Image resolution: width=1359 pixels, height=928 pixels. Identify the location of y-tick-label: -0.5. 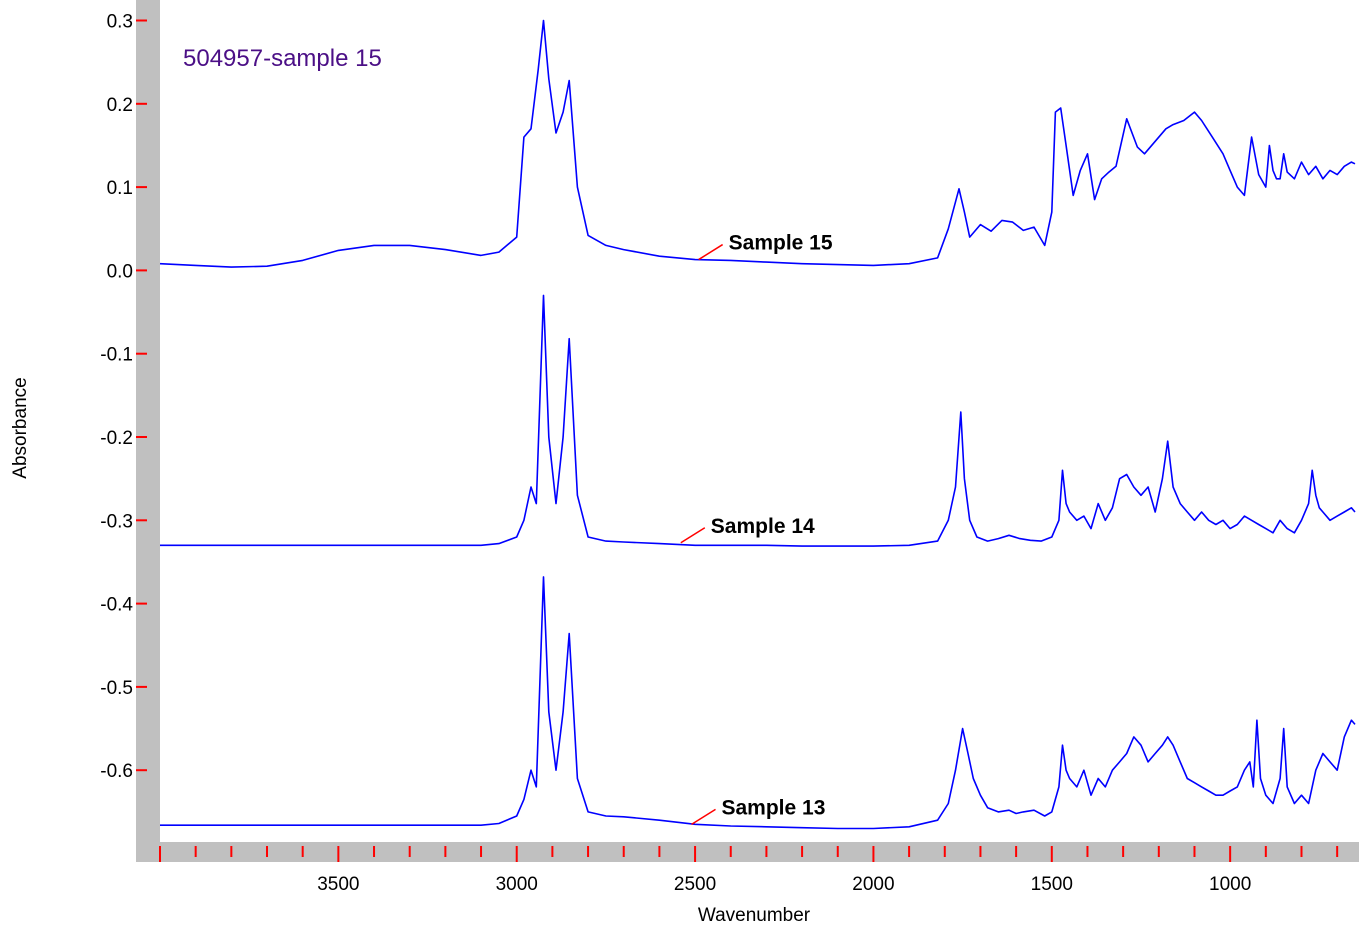
(116, 688).